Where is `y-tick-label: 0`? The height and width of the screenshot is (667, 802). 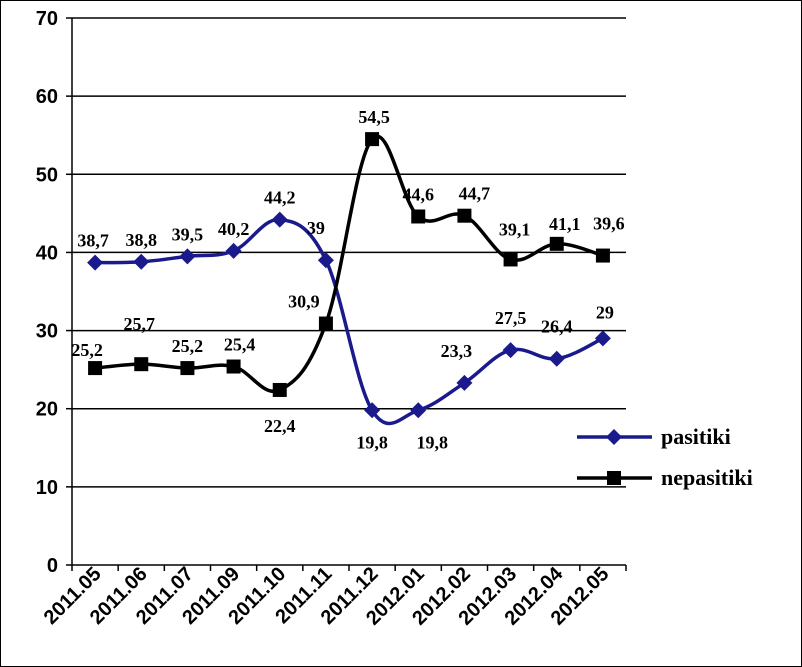
y-tick-label: 0 is located at coordinates (52, 566).